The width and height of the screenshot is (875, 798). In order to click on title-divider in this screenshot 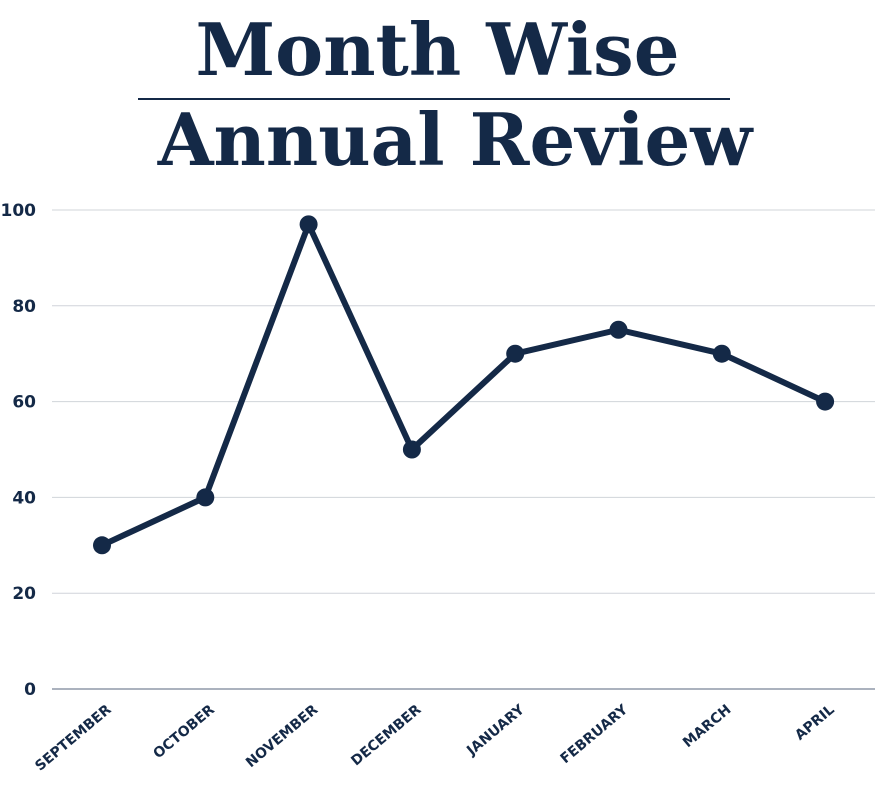, I will do `click(434, 99)`.